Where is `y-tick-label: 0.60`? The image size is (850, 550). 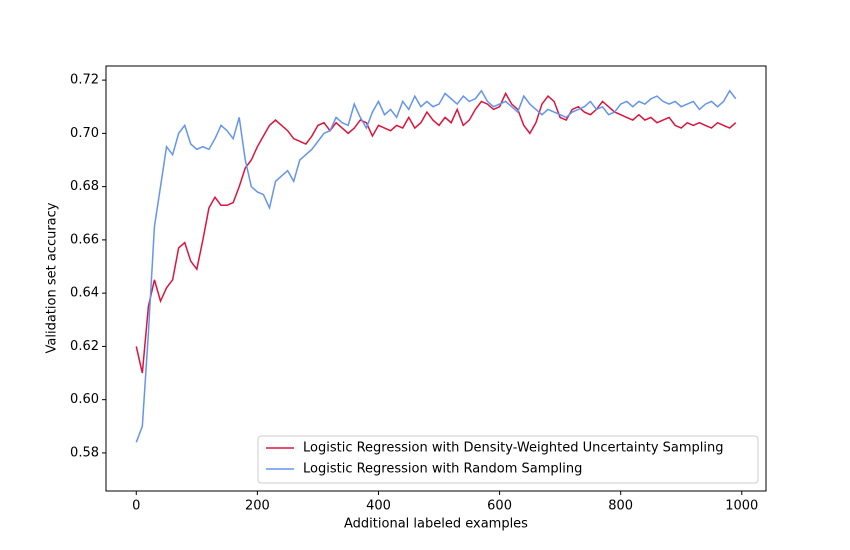
y-tick-label: 0.60 is located at coordinates (84, 399).